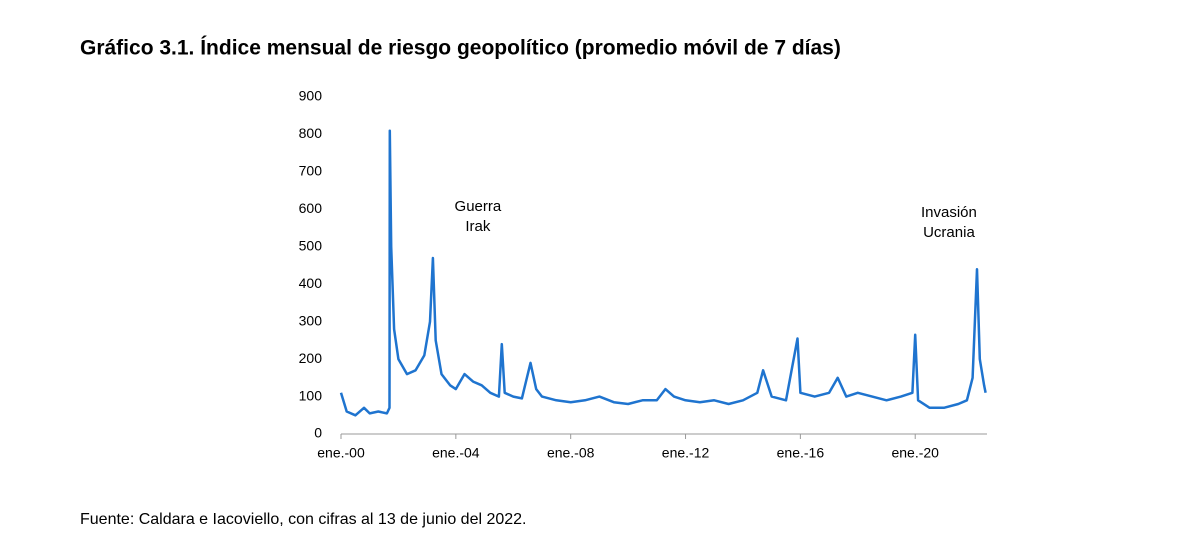 The height and width of the screenshot is (553, 1187). Describe the element at coordinates (571, 453) in the screenshot. I see `x-tick-label: ene.-08` at that location.